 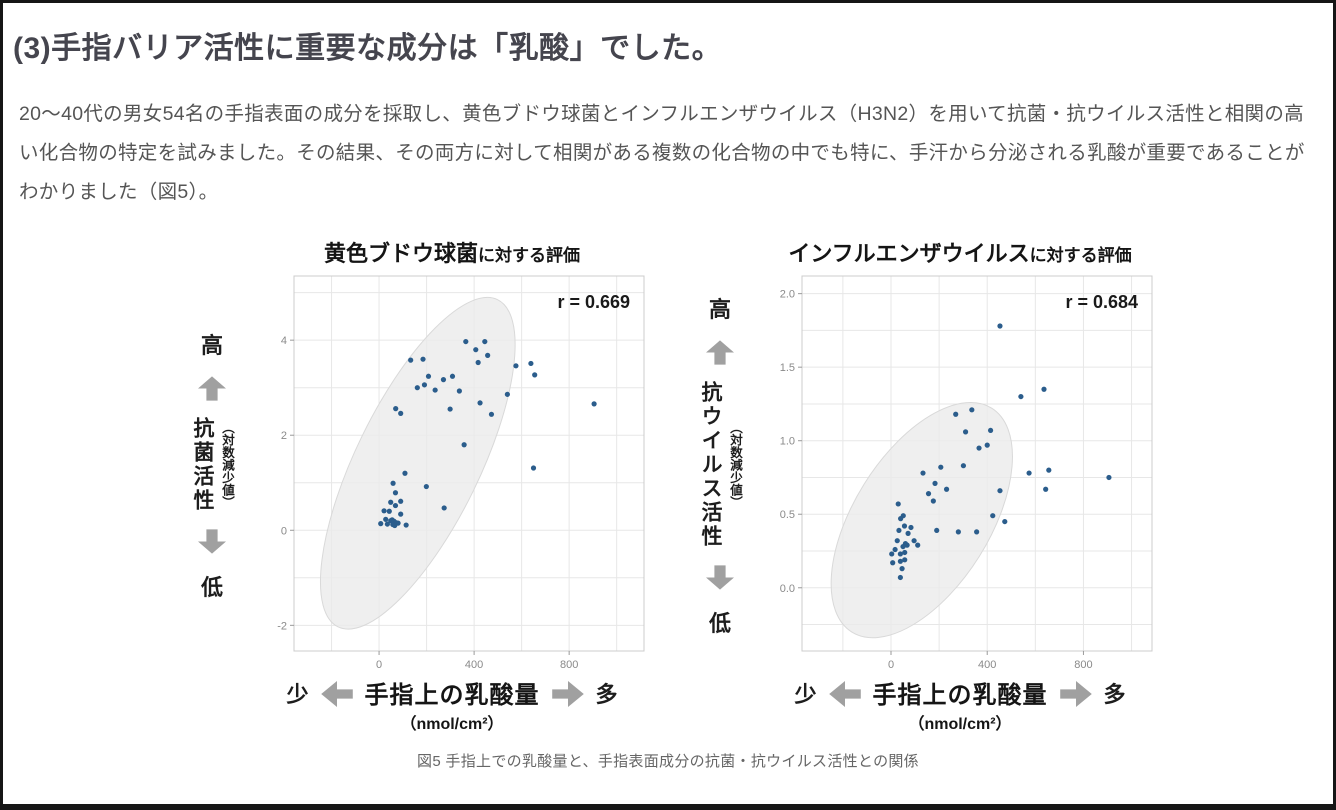 I want to click on svg-text: 0.5, so click(x=787, y=515).